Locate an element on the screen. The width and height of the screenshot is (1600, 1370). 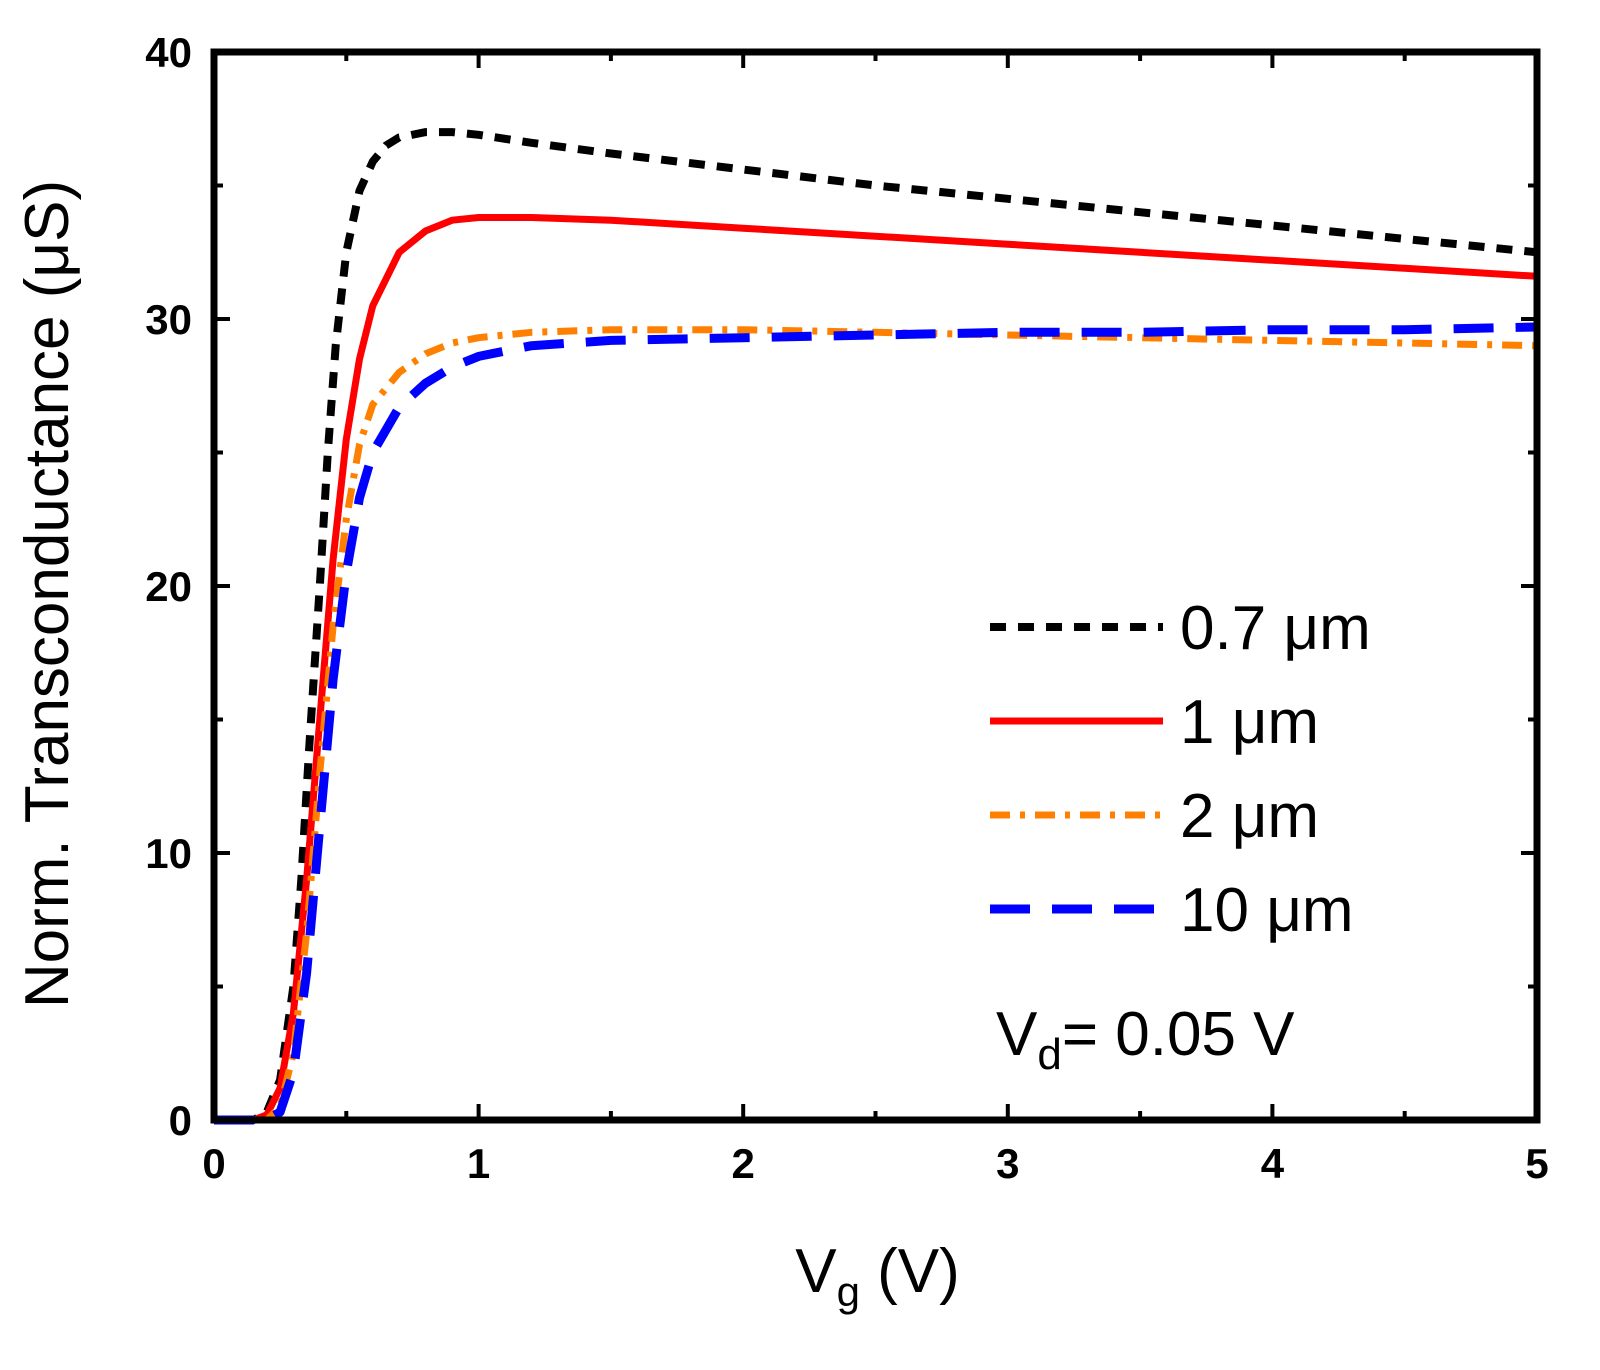
y-axis-title: Norm. Transconductance (μS) is located at coordinates (47, 594).